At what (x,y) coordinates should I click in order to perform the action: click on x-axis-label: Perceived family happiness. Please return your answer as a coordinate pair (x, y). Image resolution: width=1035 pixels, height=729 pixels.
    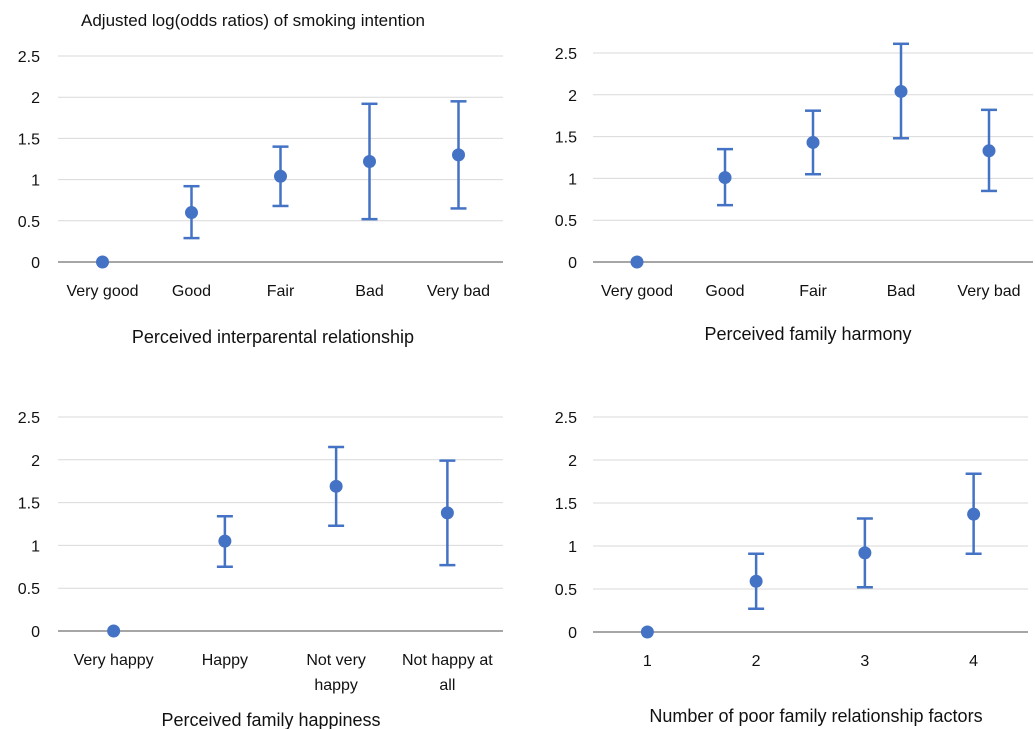
    Looking at the image, I should click on (270, 719).